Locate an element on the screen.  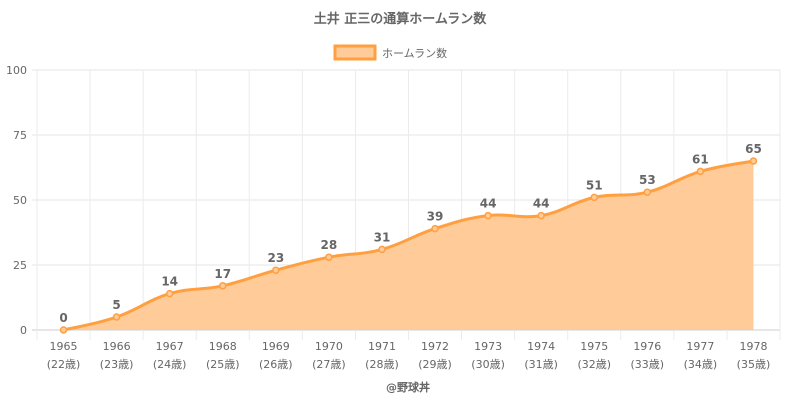
legend: ホームラン数 is located at coordinates (390, 52).